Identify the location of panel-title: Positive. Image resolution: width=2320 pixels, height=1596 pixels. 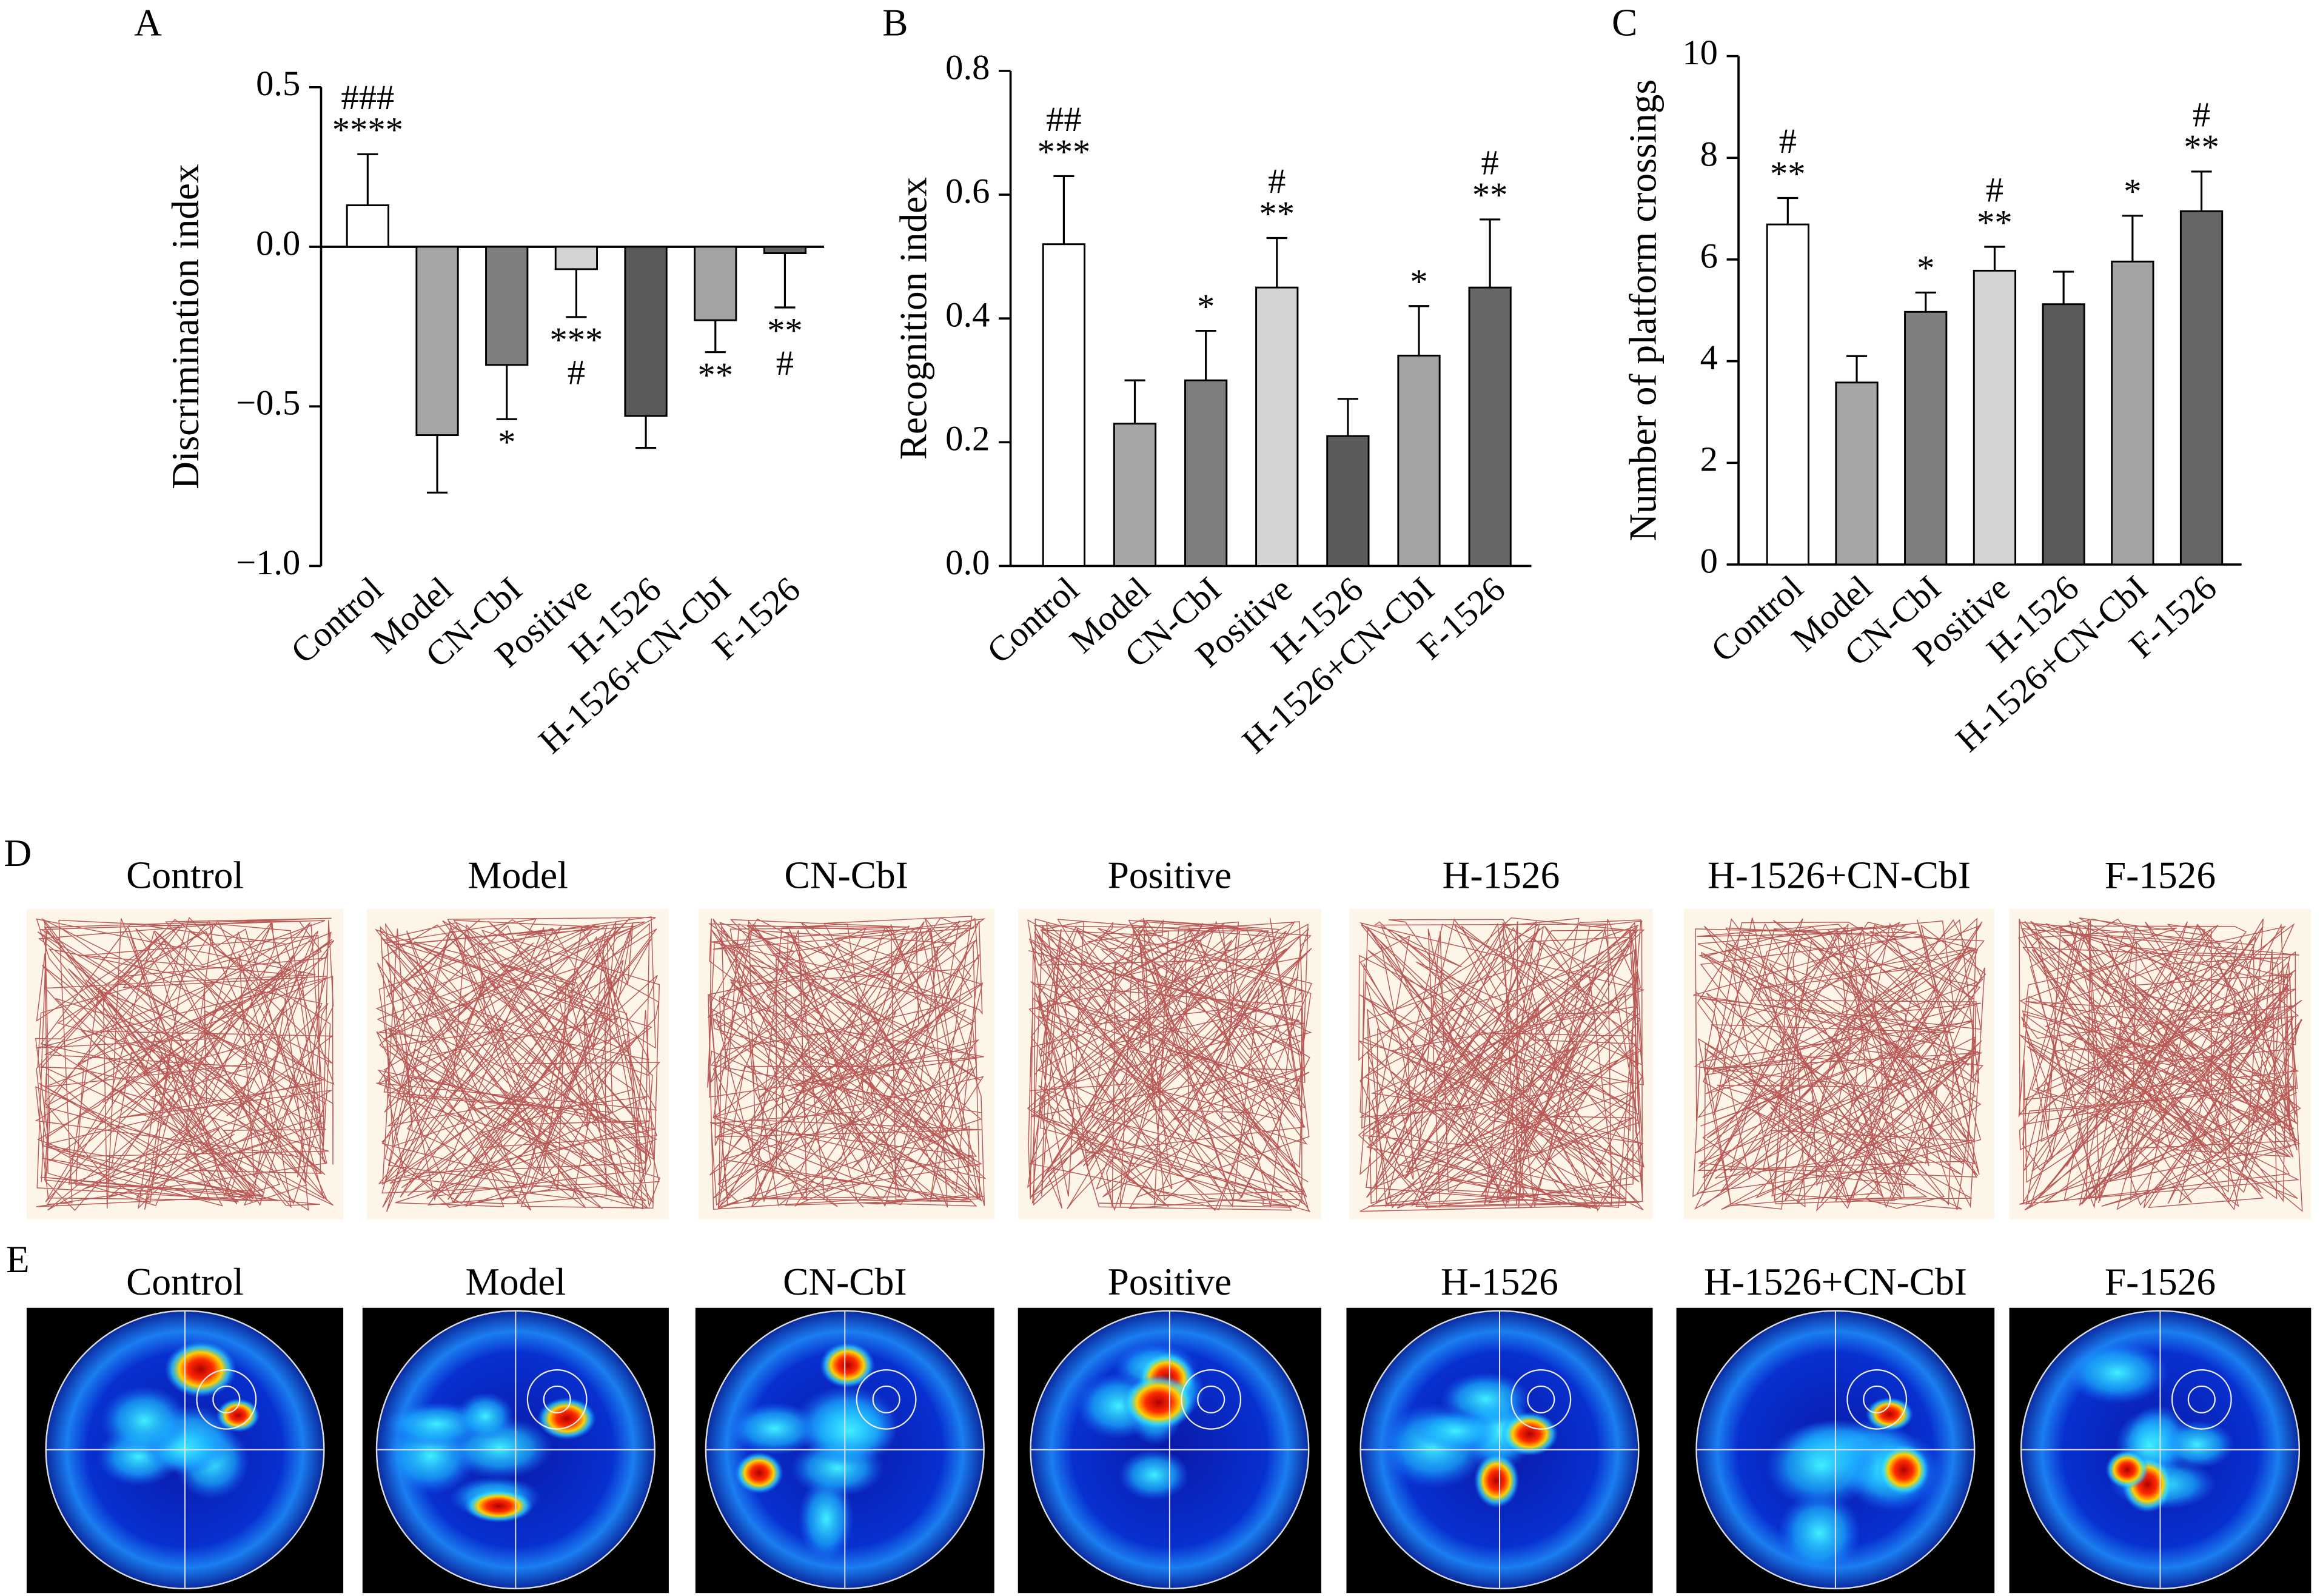
(1170, 1282).